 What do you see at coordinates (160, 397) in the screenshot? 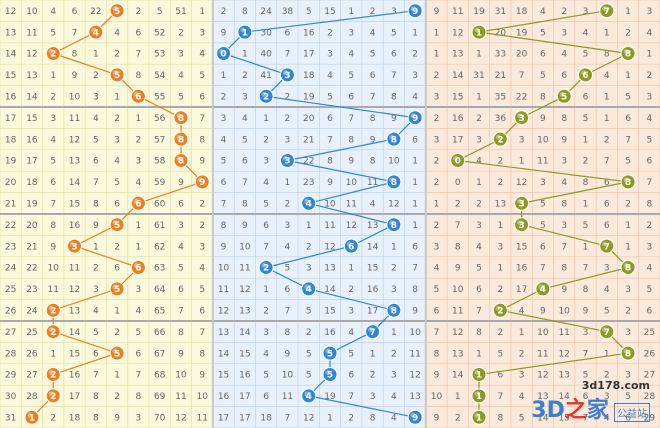
I see `cell-text: 69` at bounding box center [160, 397].